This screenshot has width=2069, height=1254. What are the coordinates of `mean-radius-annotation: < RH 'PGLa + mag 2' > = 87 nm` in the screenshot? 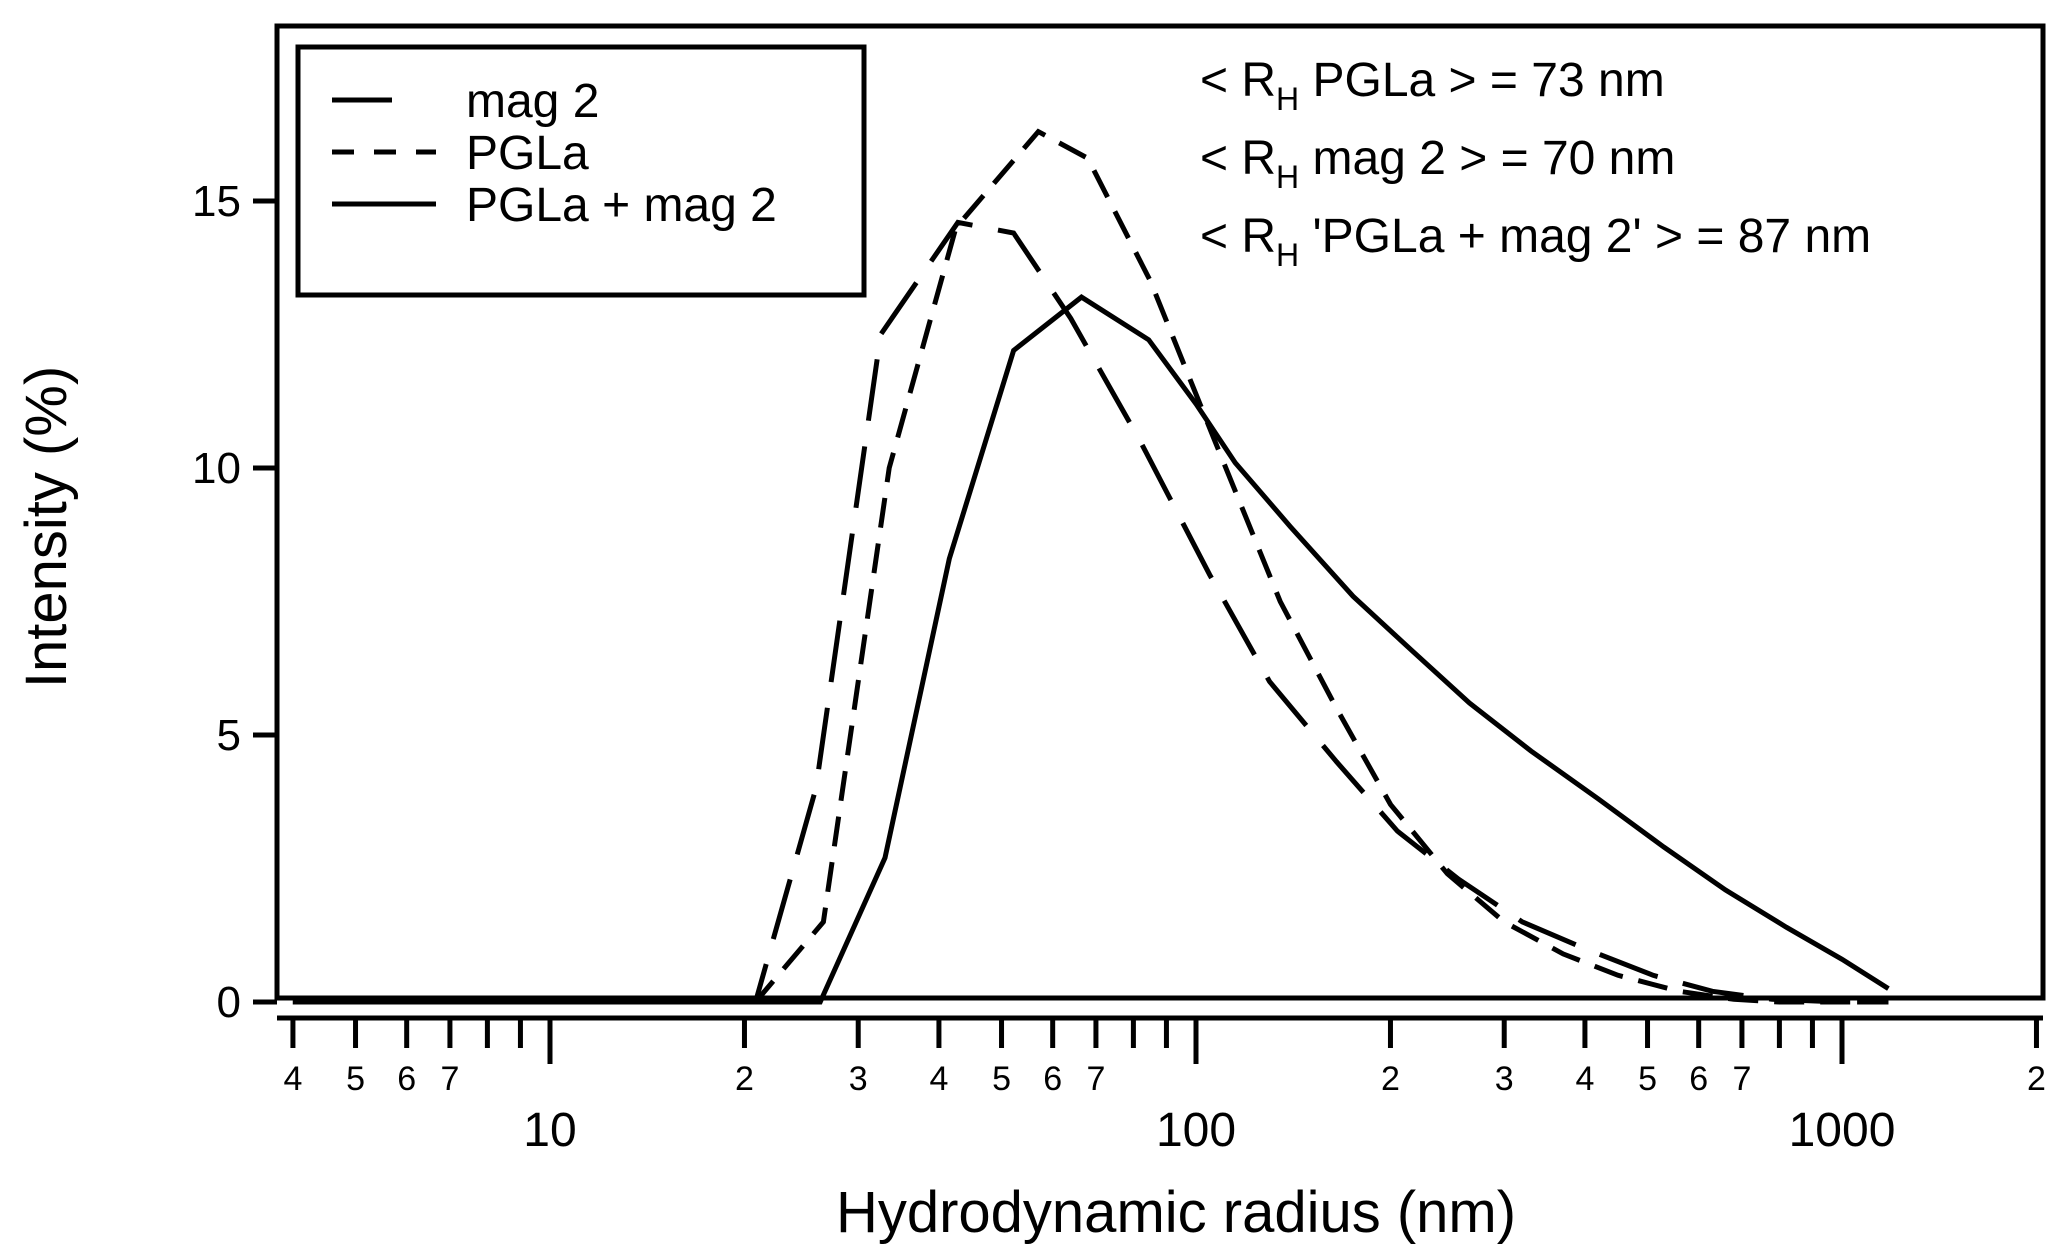 It's located at (1535, 241).